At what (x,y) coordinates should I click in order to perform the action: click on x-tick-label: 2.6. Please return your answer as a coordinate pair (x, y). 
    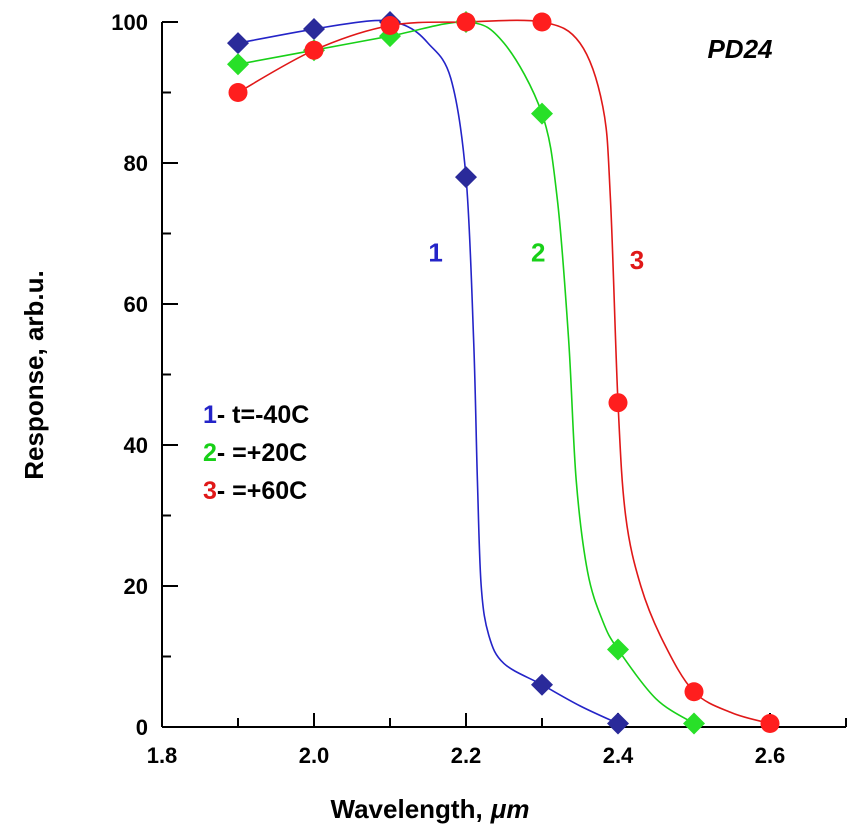
    Looking at the image, I should click on (770, 755).